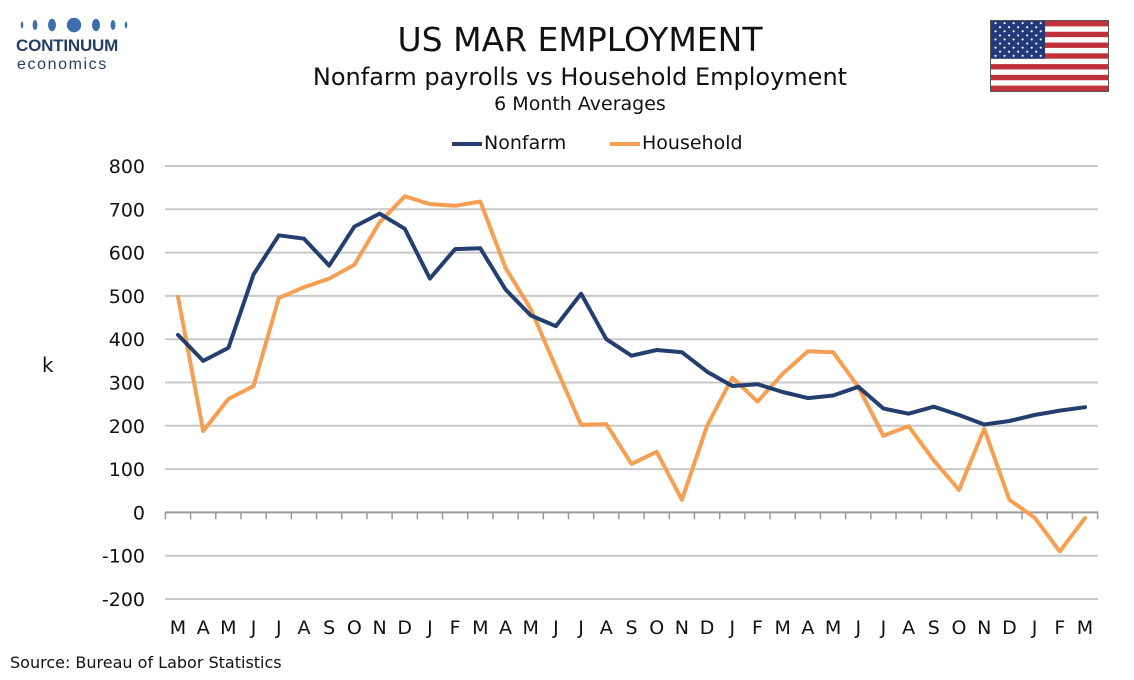 Image resolution: width=1134 pixels, height=680 pixels. I want to click on legend-item-nonfarm: Nonfarm, so click(522, 144).